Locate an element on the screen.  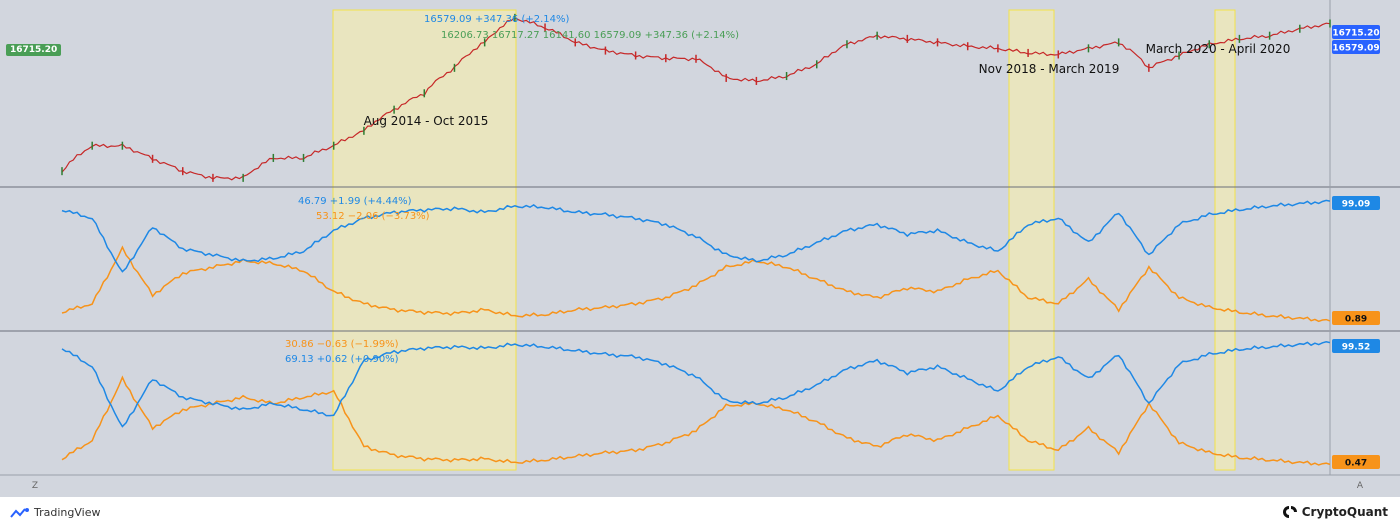
left-price-tag: 16715.20 is located at coordinates (34, 50).